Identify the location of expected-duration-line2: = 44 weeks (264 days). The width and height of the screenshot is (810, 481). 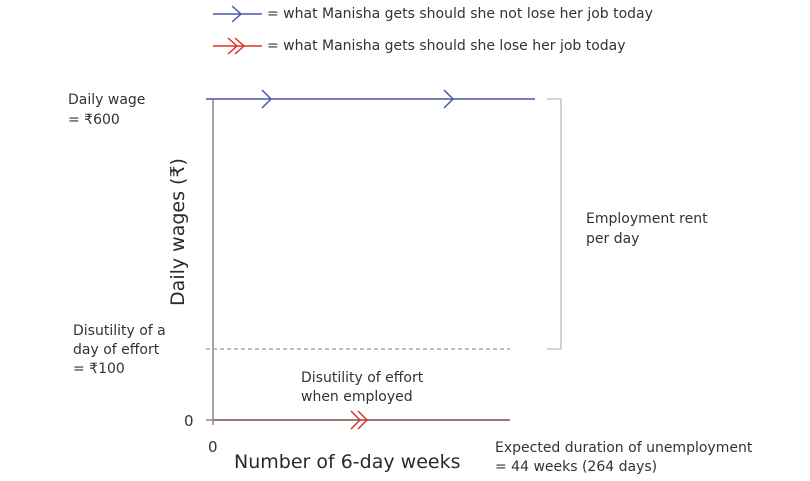
(576, 467).